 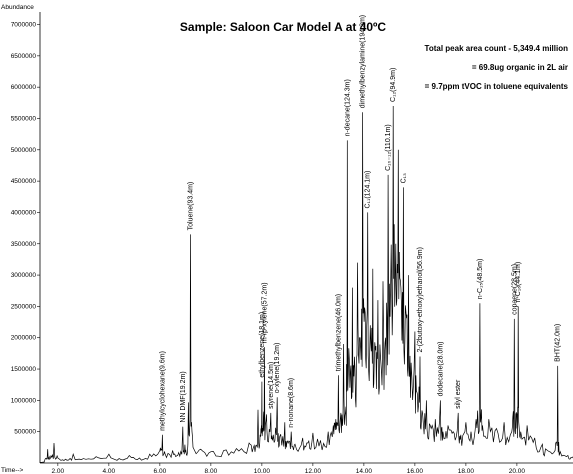 What do you see at coordinates (518, 282) in the screenshot?
I see `peak-label: n-C₁₆(44.1m)` at bounding box center [518, 282].